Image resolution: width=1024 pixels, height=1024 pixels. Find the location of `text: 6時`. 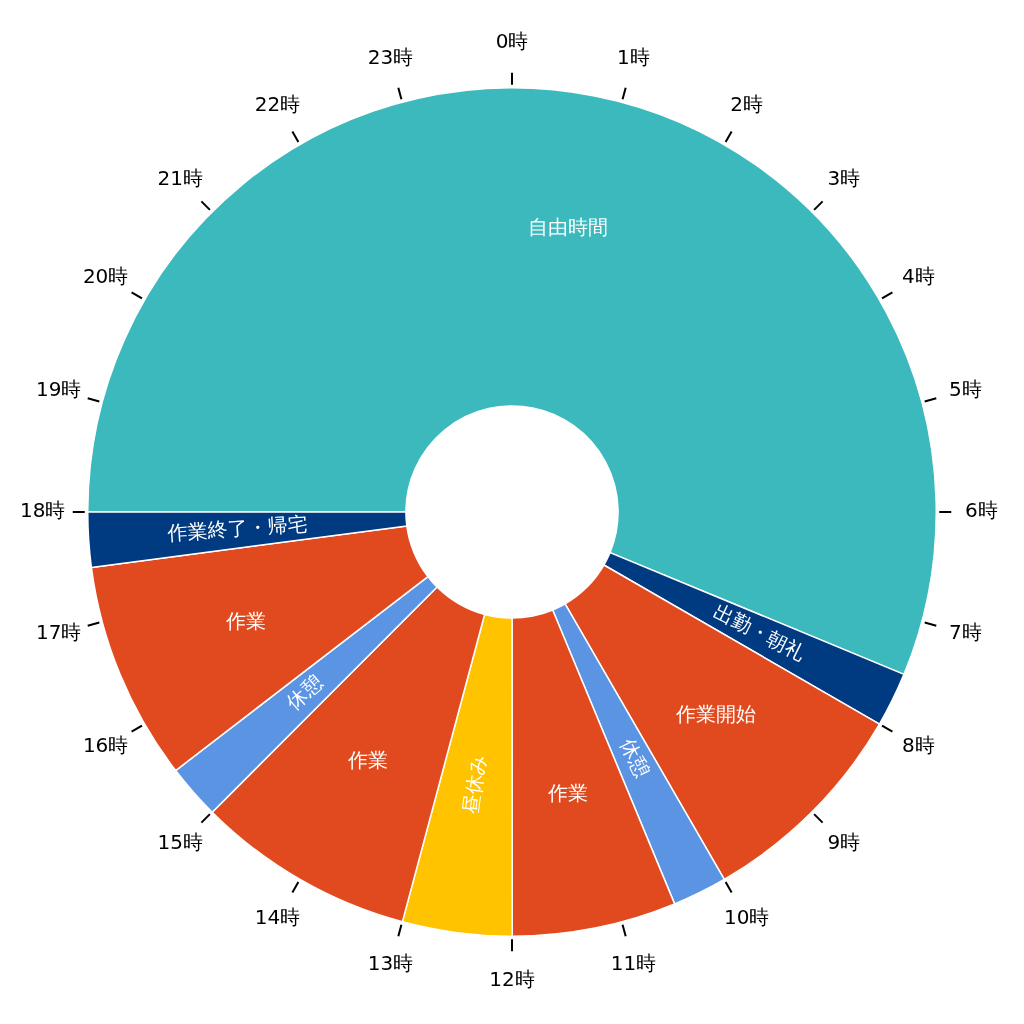

text: 6時 is located at coordinates (981, 510).